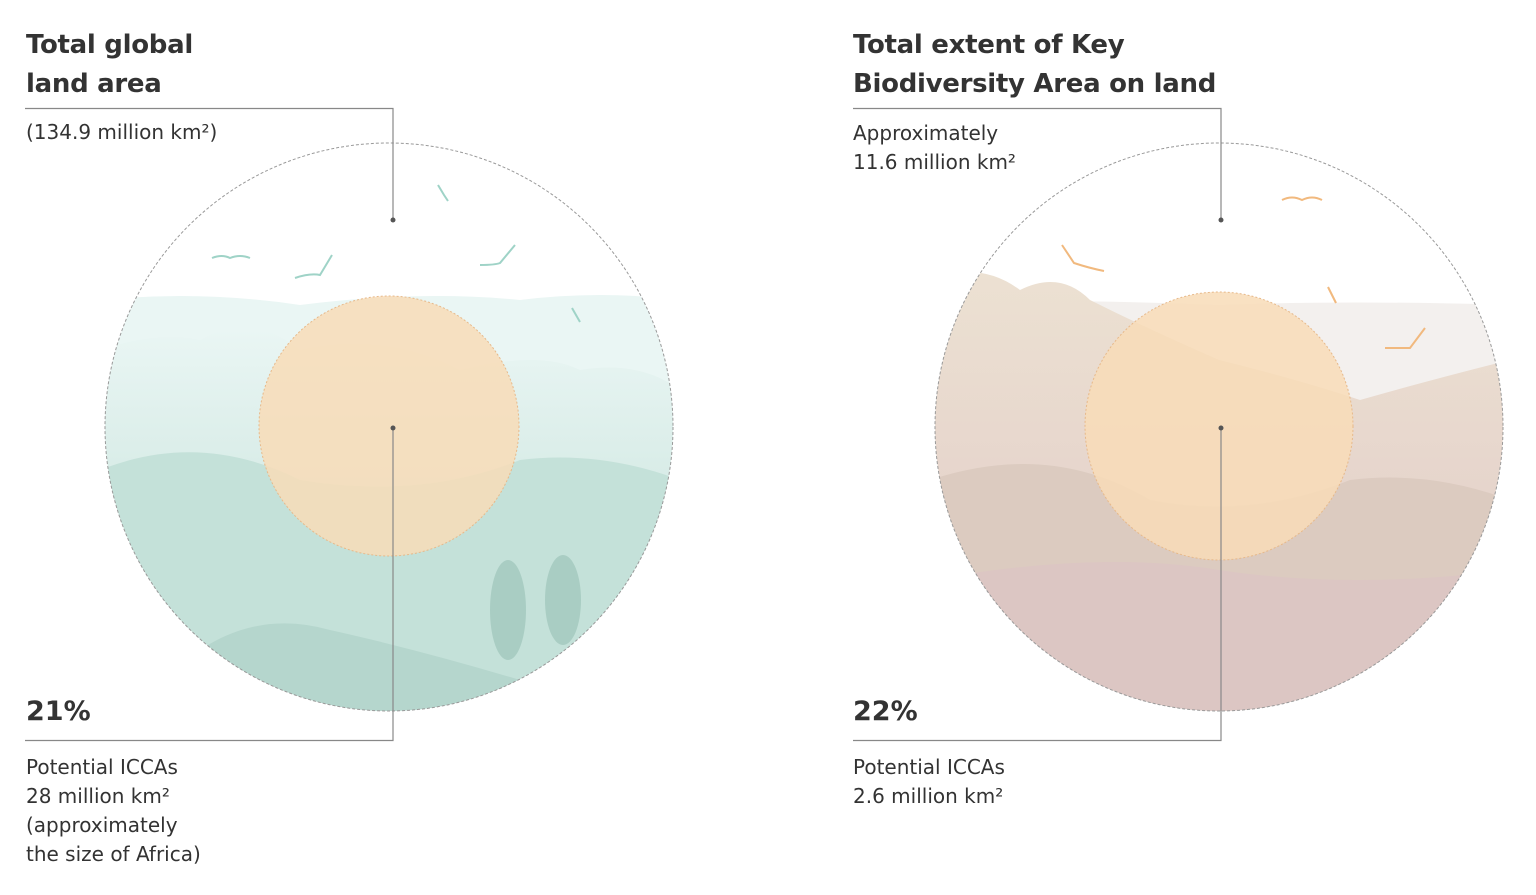 This screenshot has height=895, width=1536. I want to click on title-line: land area, so click(94, 84).